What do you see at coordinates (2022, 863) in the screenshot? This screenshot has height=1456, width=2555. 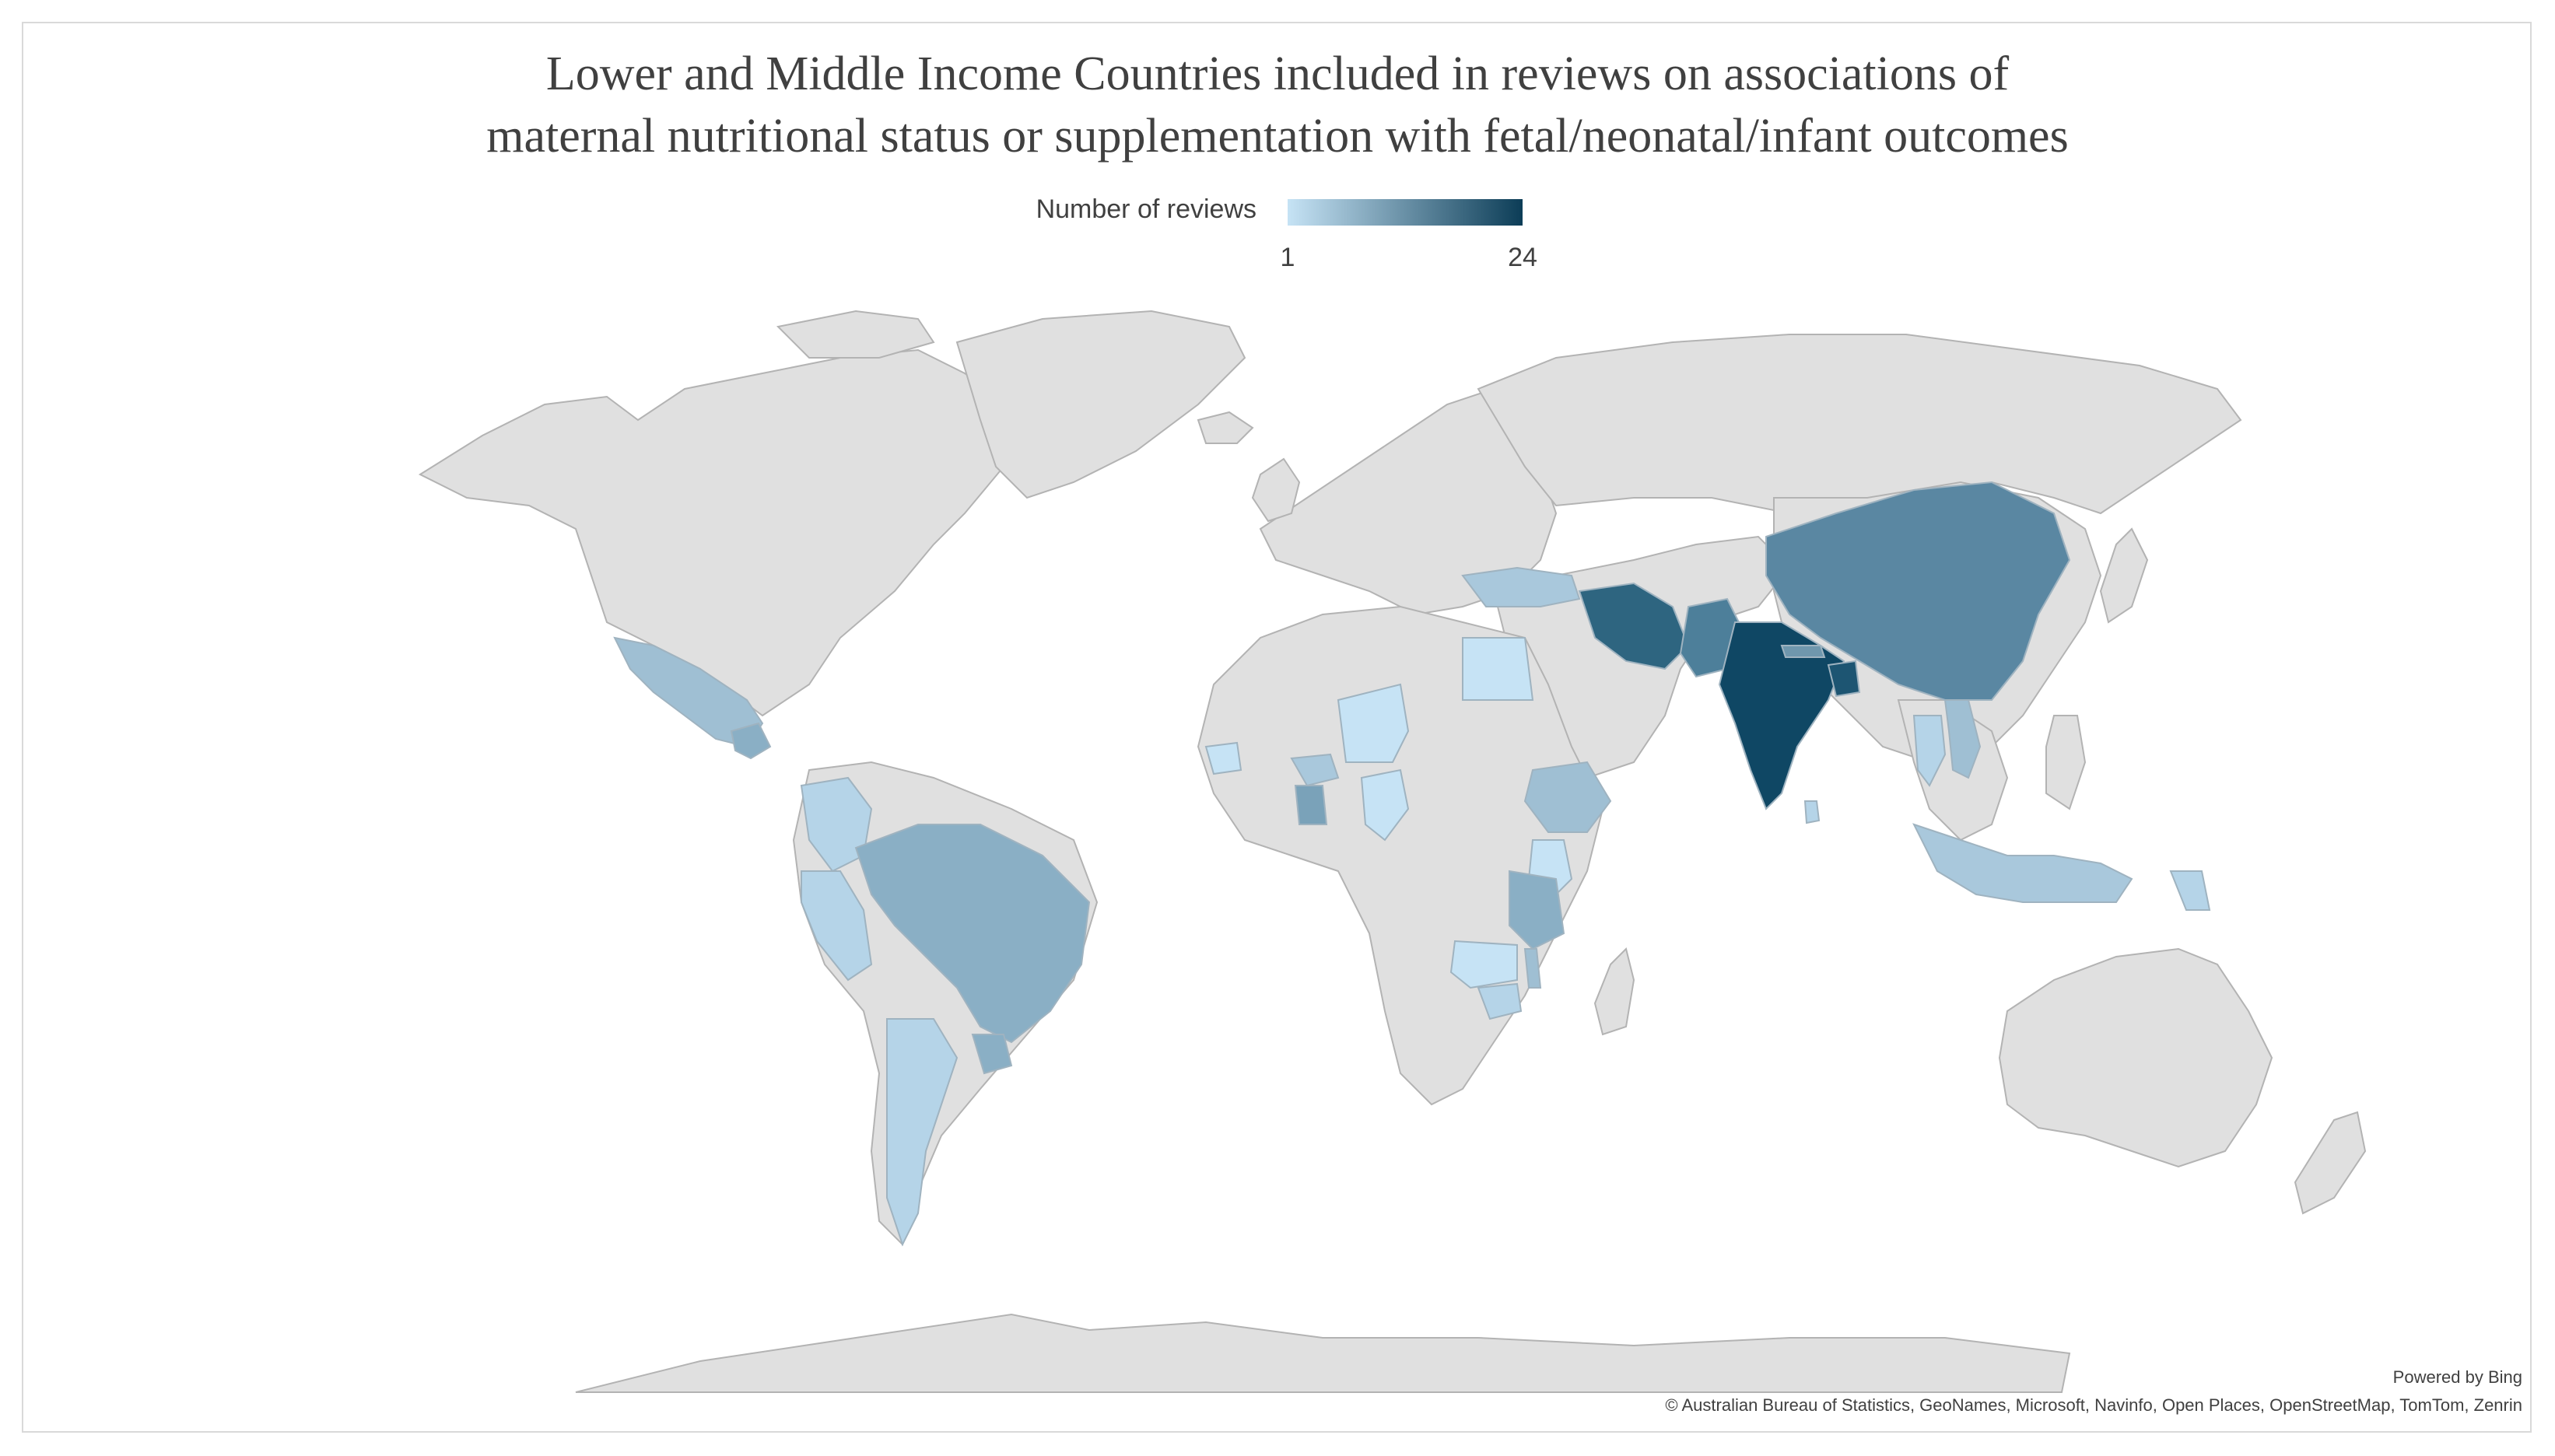 I see `country-indonesia` at bounding box center [2022, 863].